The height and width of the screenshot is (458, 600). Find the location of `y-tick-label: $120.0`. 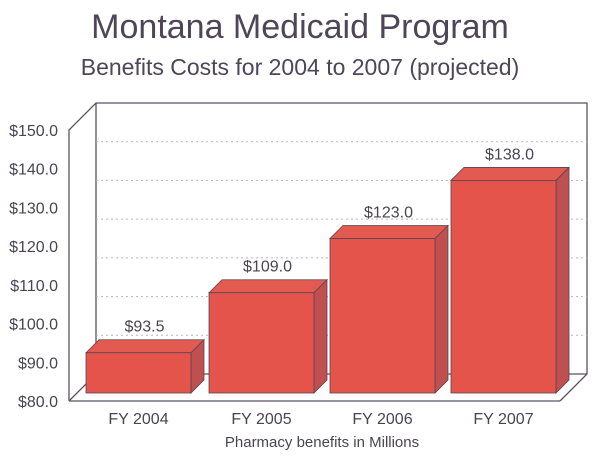

y-tick-label: $120.0 is located at coordinates (33, 247).